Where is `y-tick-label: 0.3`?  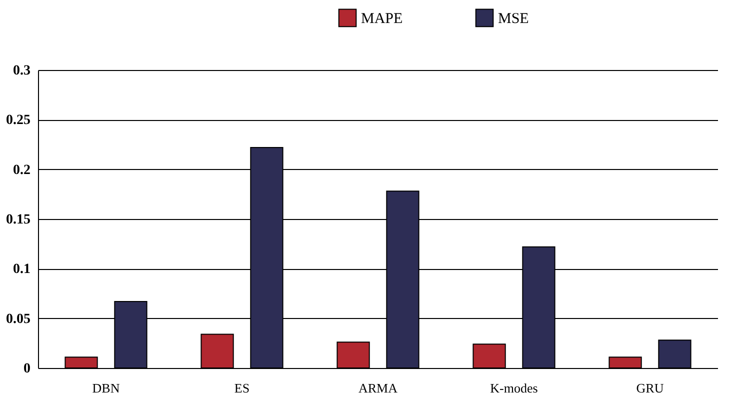
y-tick-label: 0.3 is located at coordinates (21, 71).